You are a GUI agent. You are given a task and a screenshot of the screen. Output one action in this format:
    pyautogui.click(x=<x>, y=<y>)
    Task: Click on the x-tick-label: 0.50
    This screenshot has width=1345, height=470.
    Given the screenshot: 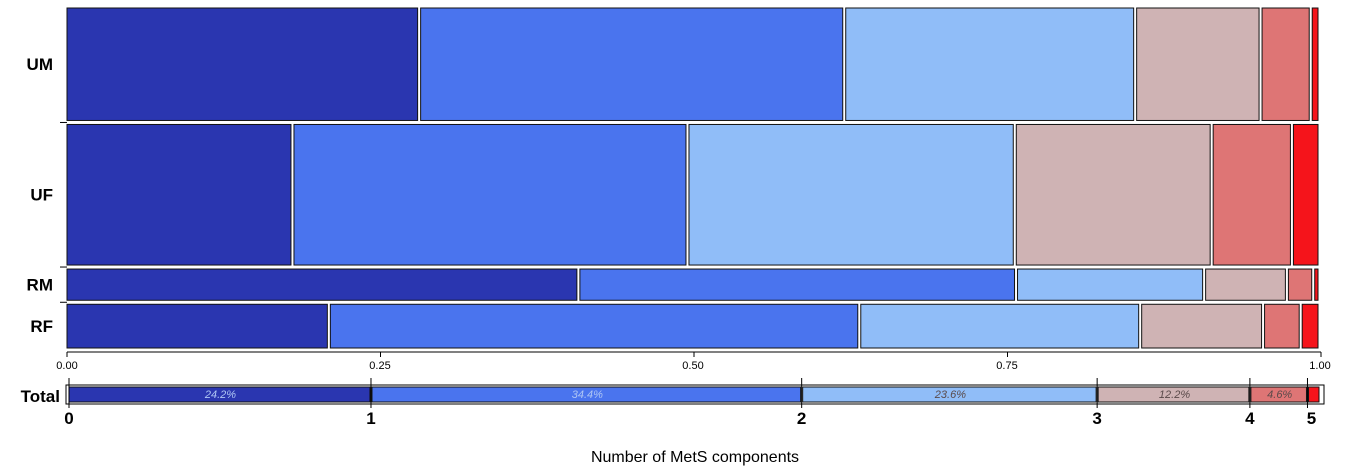 What is the action you would take?
    pyautogui.click(x=692, y=366)
    